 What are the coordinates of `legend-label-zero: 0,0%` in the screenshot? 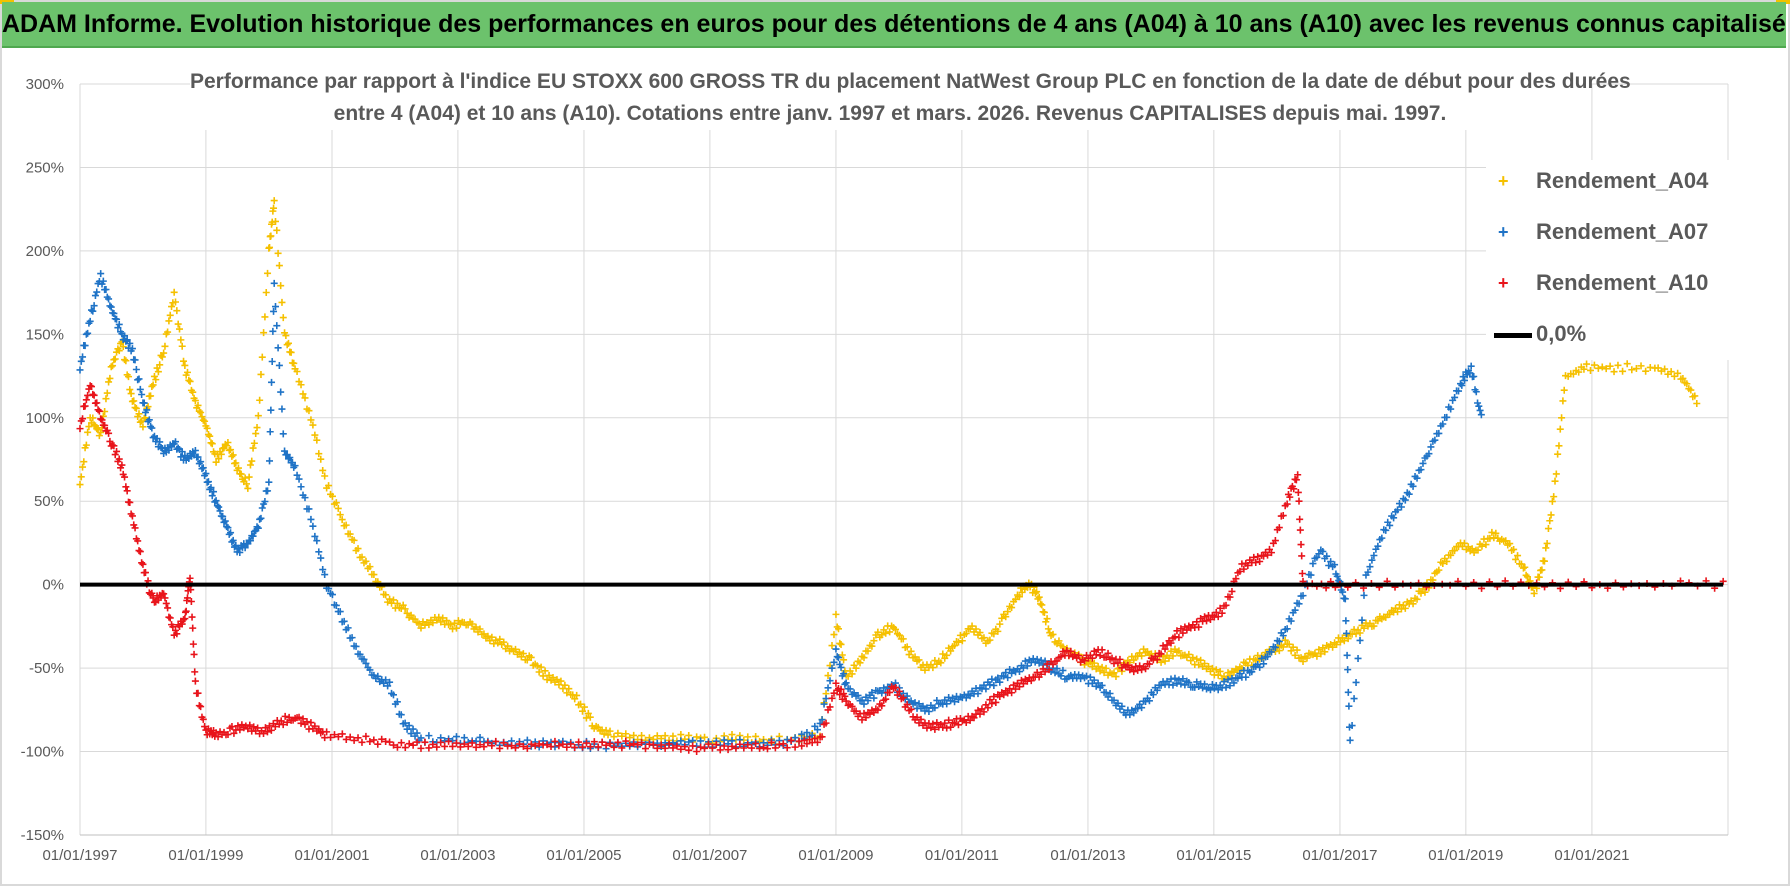 It's located at (1561, 333).